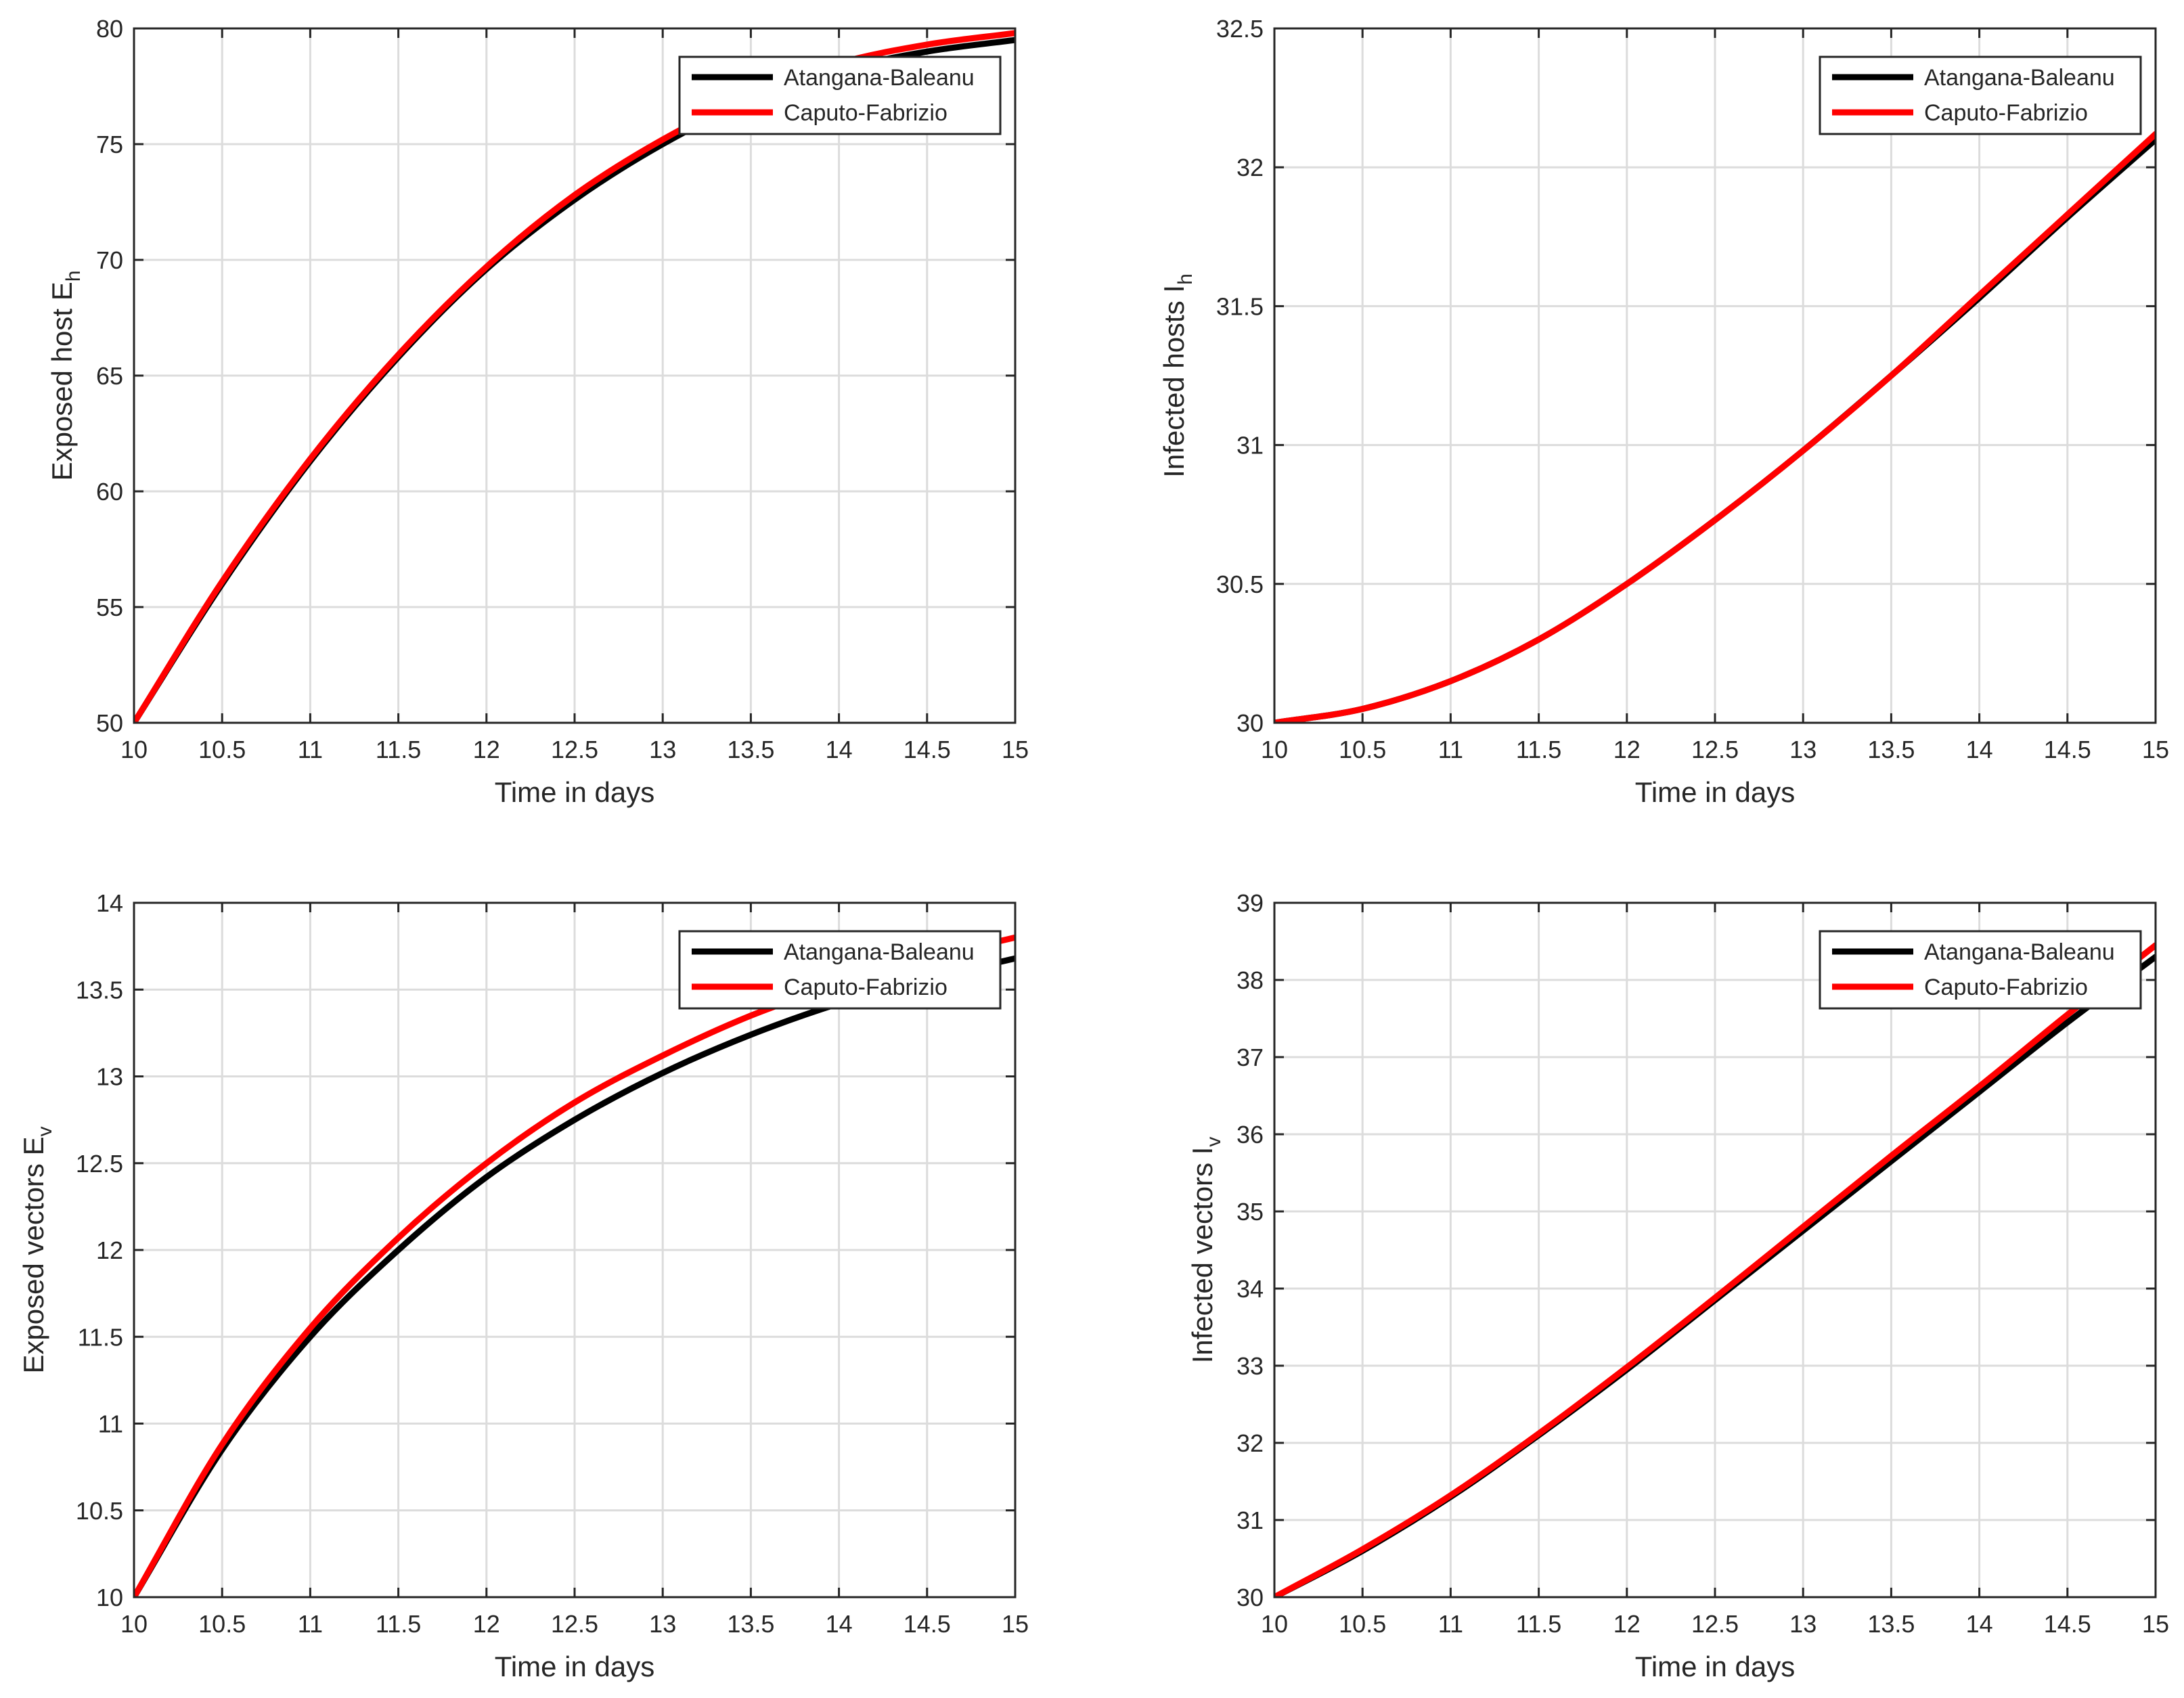 The width and height of the screenshot is (2184, 1698). Describe the element at coordinates (109, 1077) in the screenshot. I see `y-tick-label: 13` at that location.